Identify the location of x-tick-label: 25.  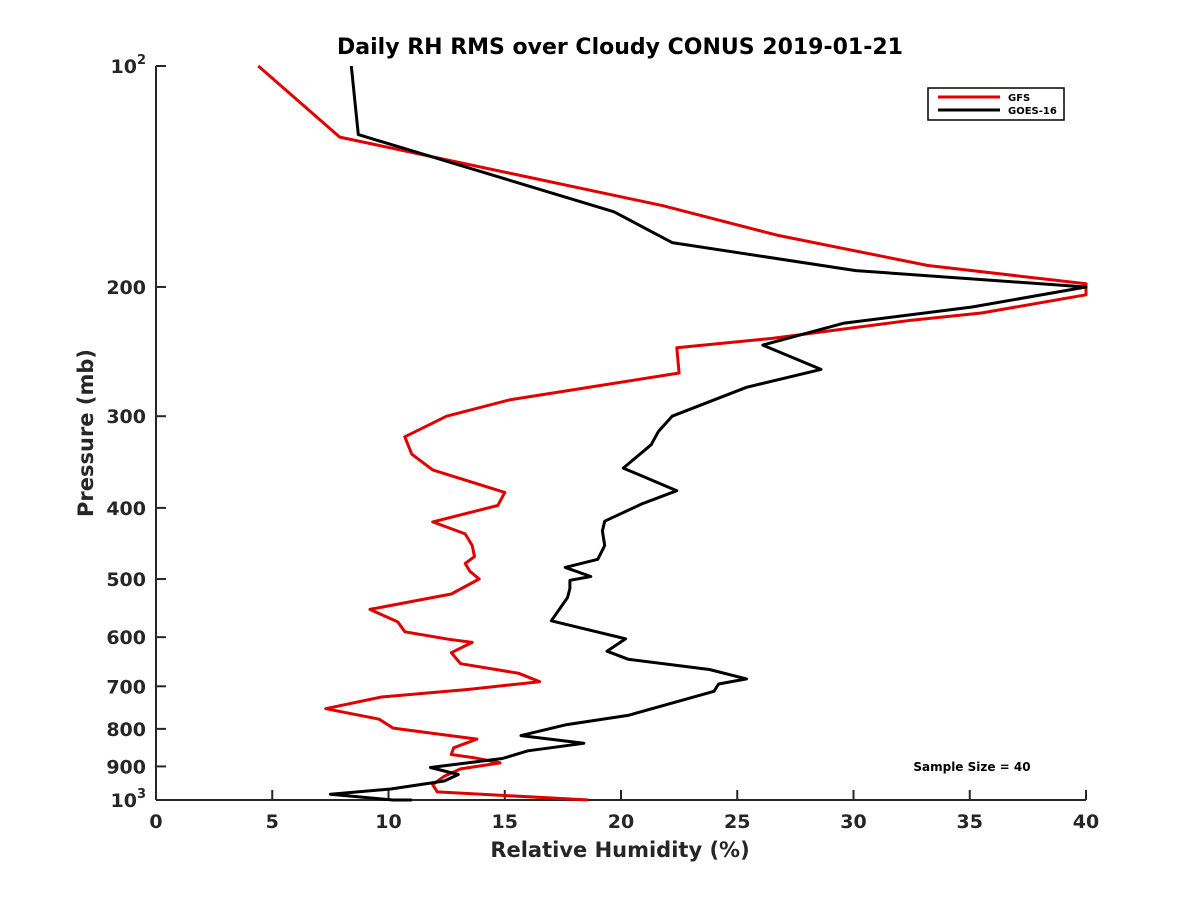
(737, 822).